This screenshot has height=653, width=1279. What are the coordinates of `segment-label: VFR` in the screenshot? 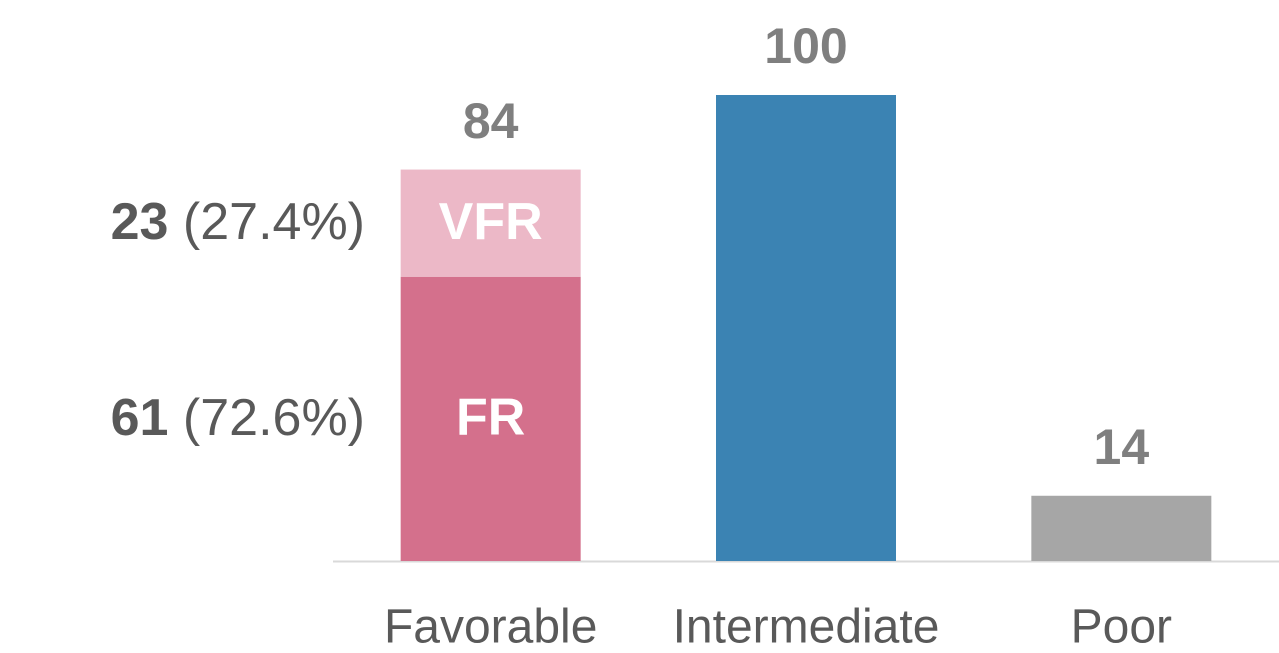 It's located at (491, 222).